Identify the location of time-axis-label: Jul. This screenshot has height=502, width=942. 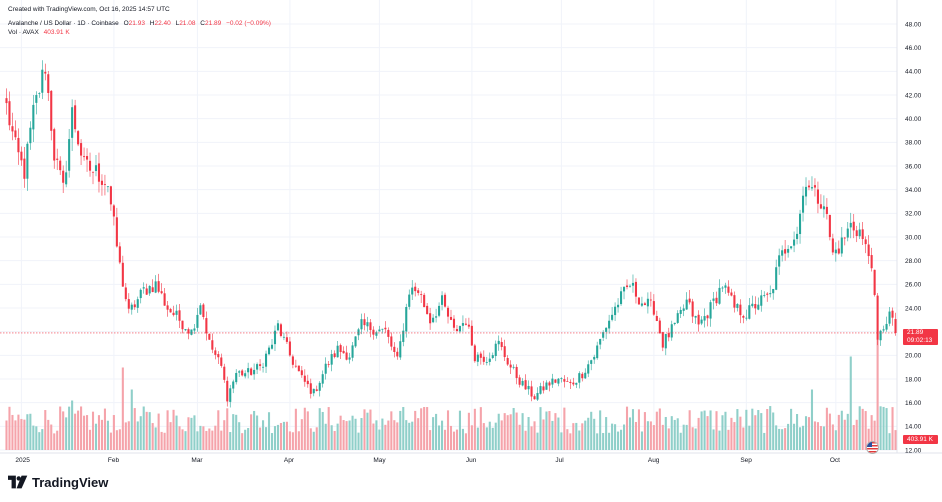
(559, 460).